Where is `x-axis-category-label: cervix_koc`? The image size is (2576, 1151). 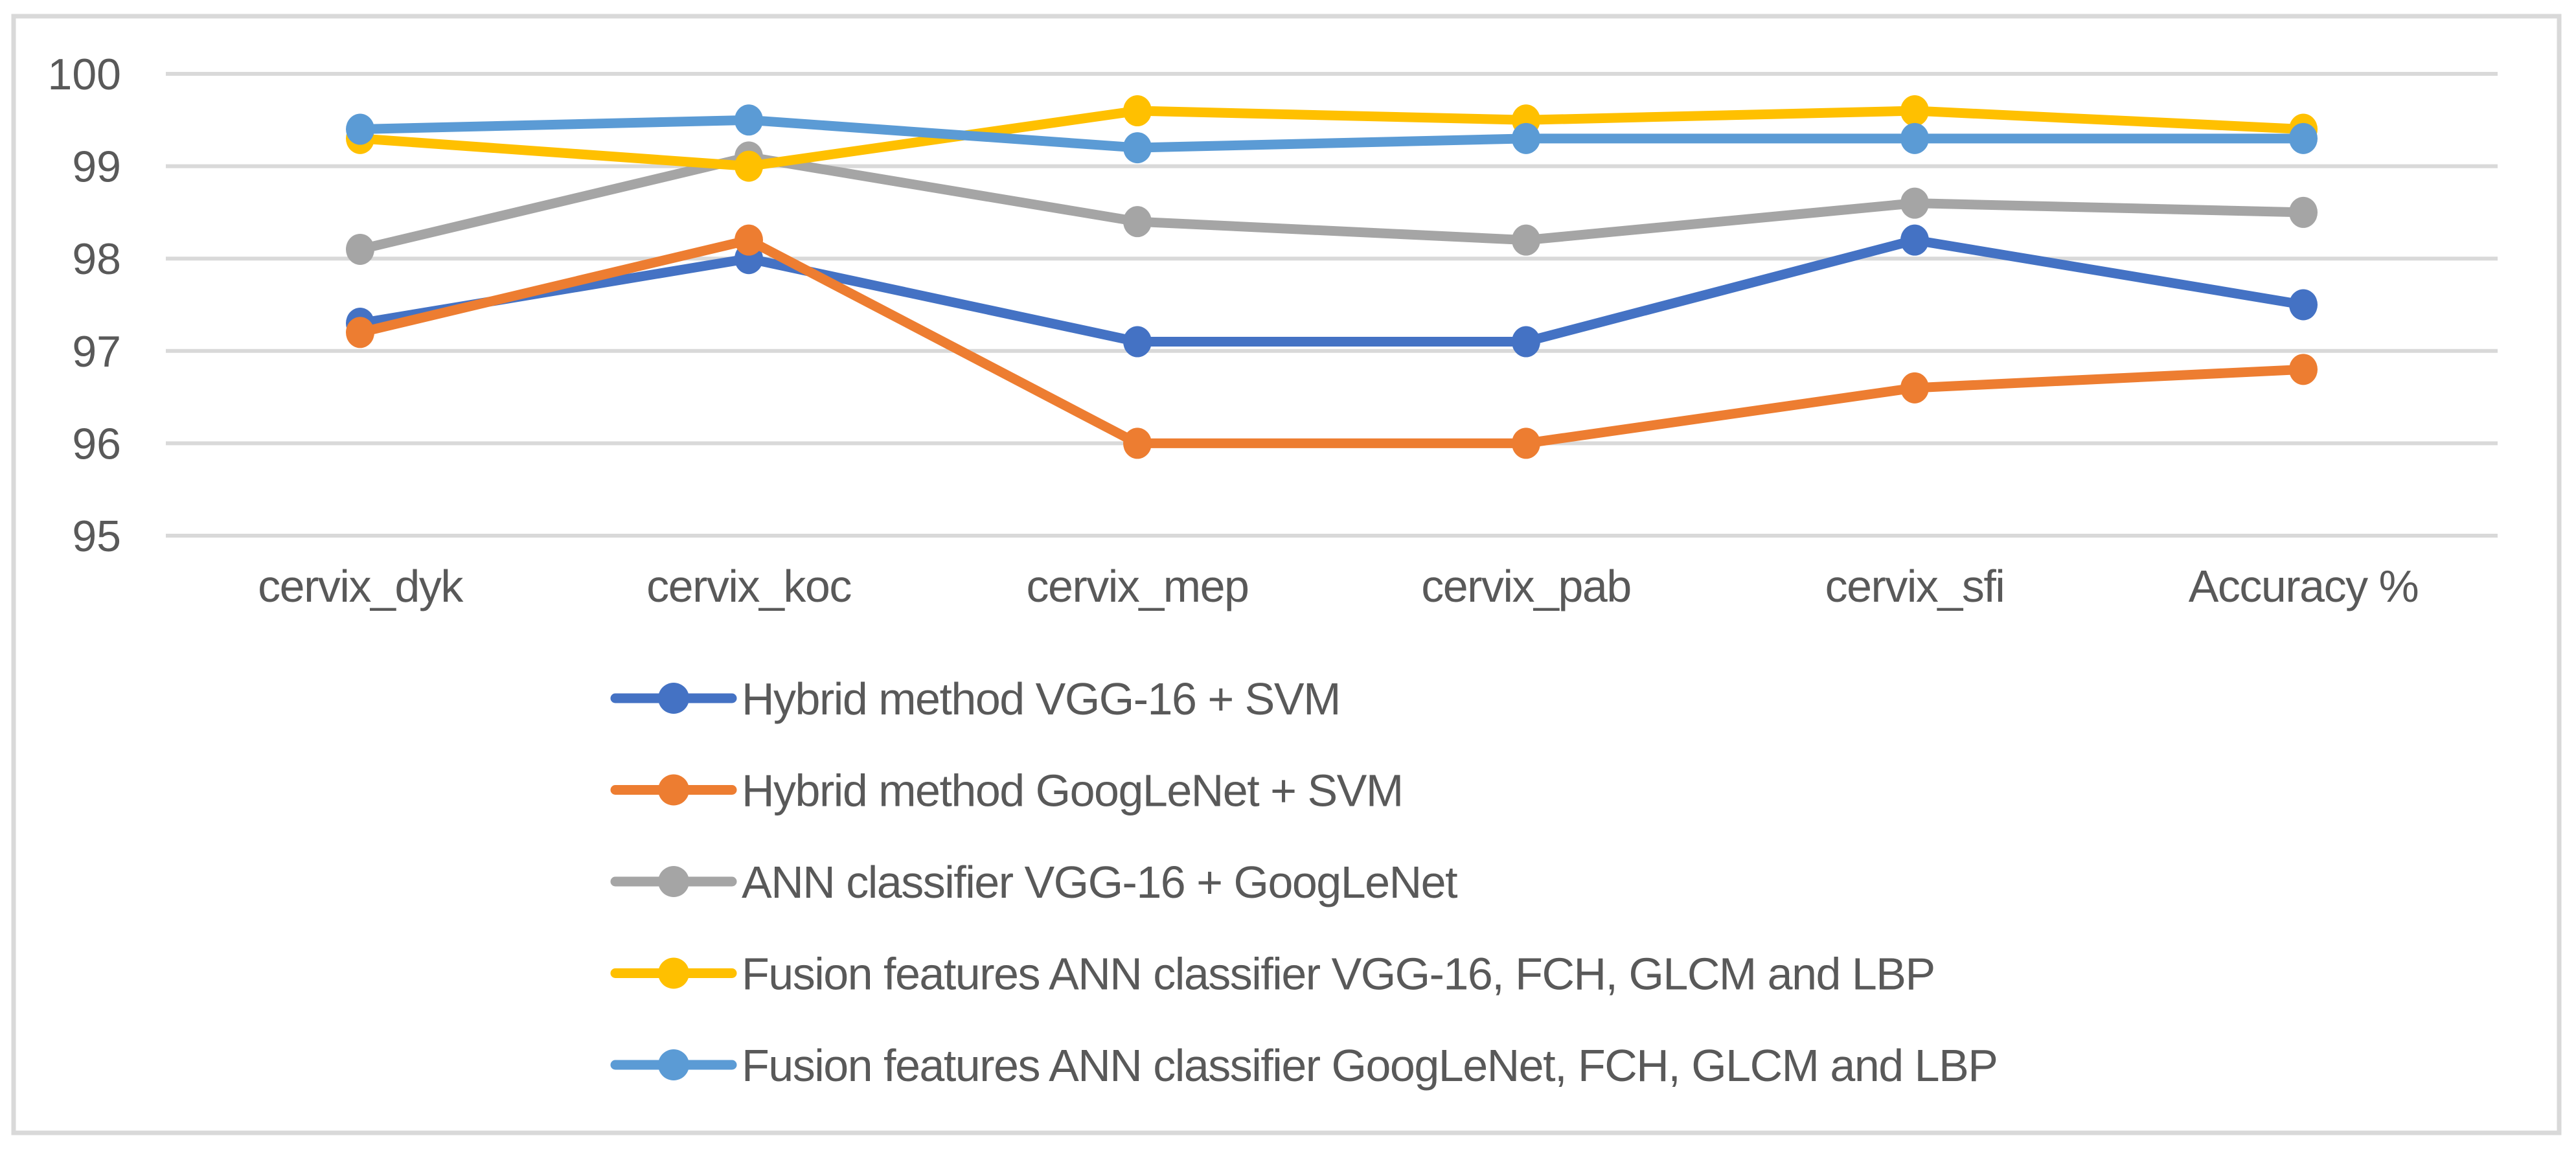
x-axis-category-label: cervix_koc is located at coordinates (748, 586).